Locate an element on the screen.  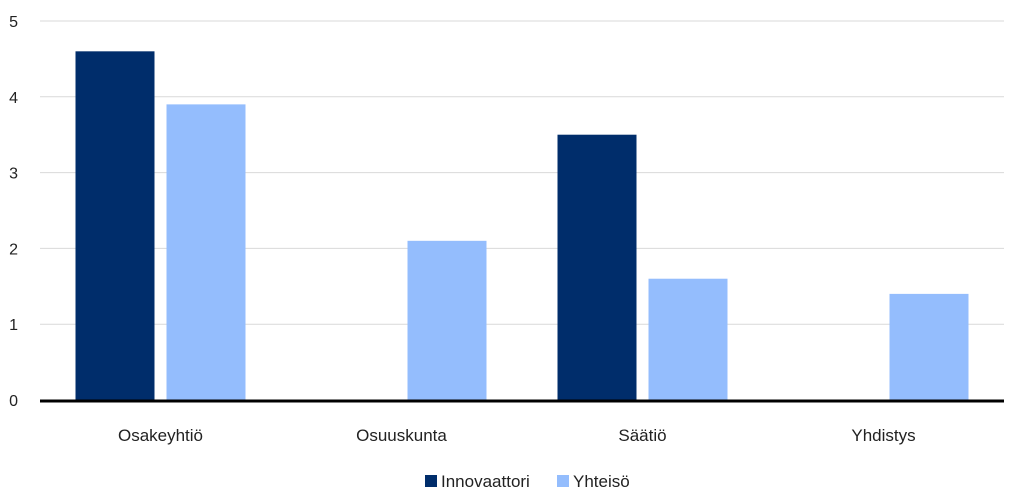
legend: Innovaattori Yhteisö is located at coordinates (527, 481).